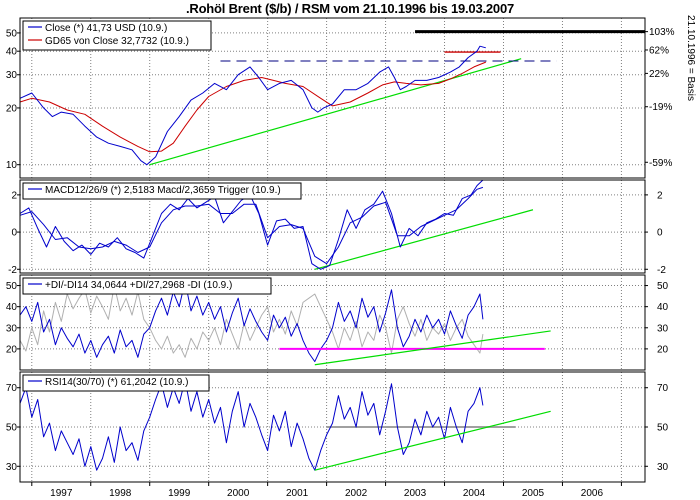  What do you see at coordinates (335, 112) in the screenshot?
I see `price-trendline` at bounding box center [335, 112].